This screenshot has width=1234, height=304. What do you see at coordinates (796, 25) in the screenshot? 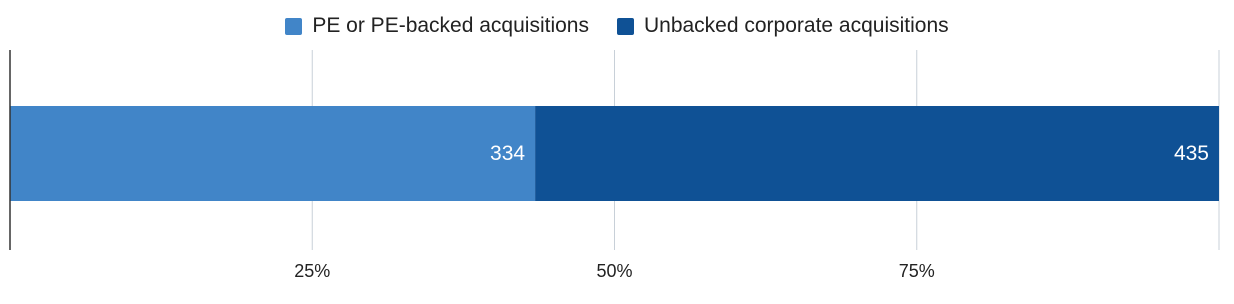
I see `legend-label: Unbacked corporate acquisitions` at bounding box center [796, 25].